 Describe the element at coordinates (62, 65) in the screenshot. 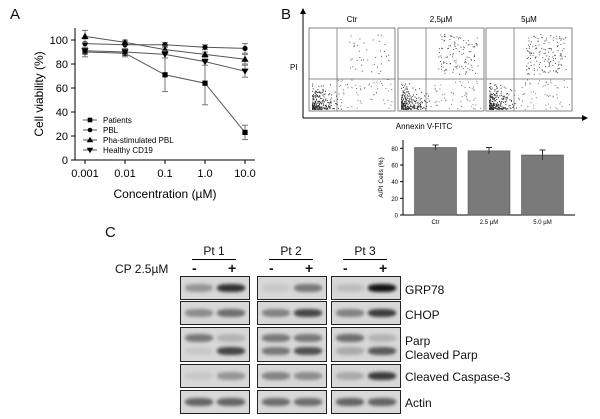

I see `y-tick-label: 80` at that location.